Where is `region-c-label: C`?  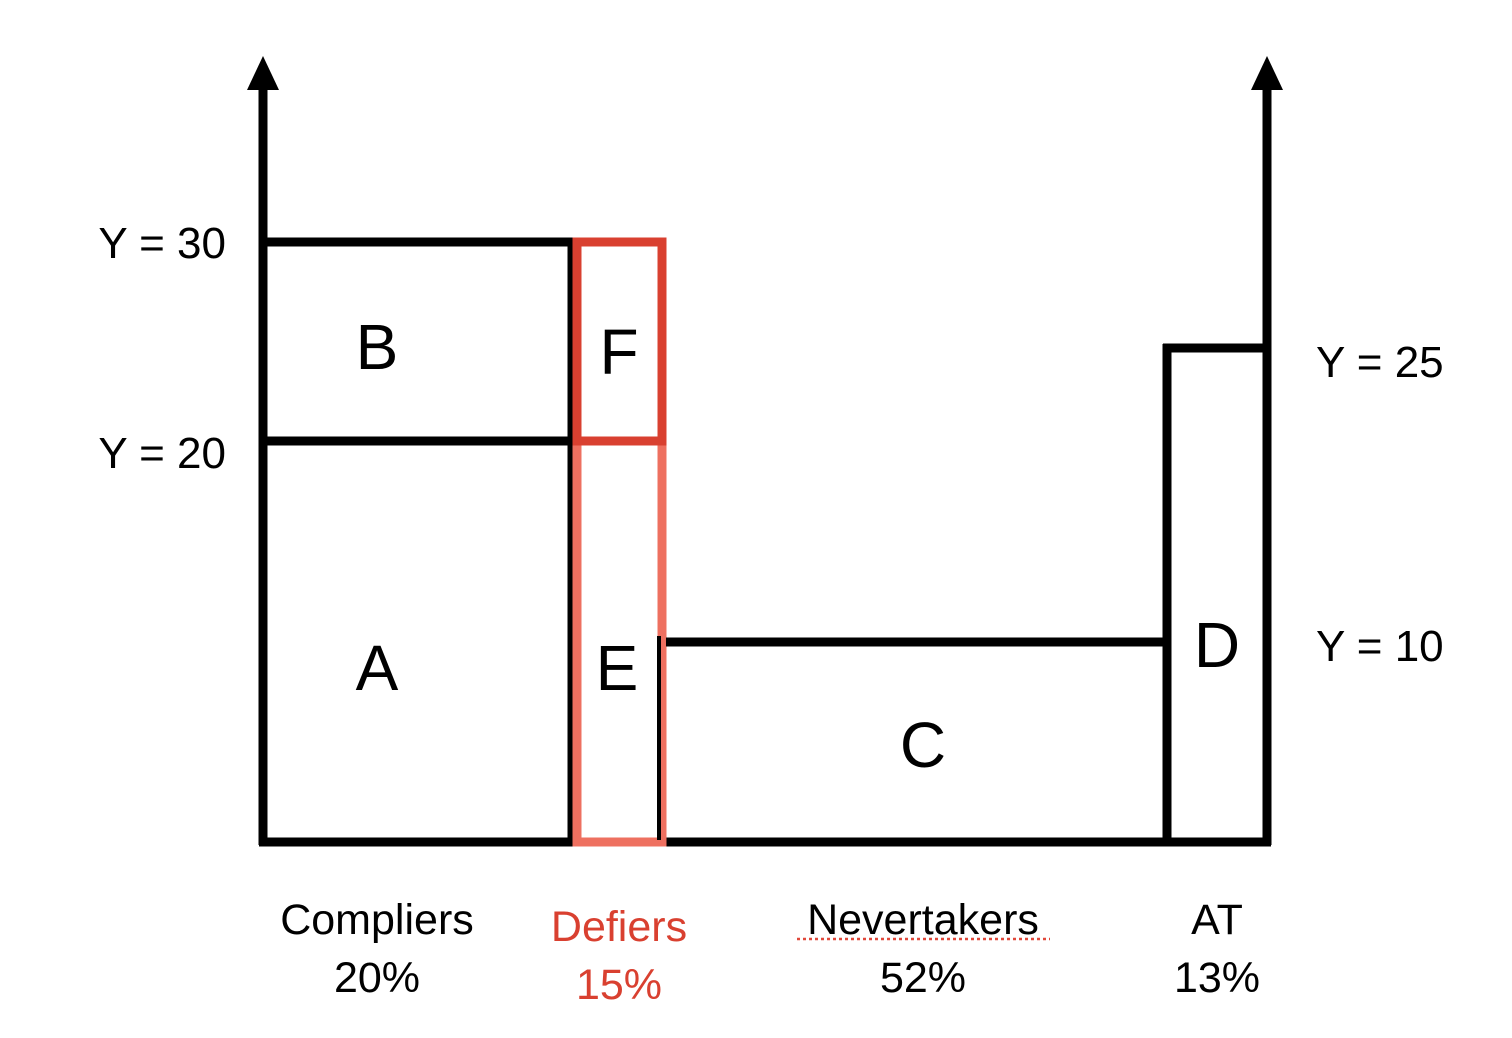 region-c-label: C is located at coordinates (923, 745).